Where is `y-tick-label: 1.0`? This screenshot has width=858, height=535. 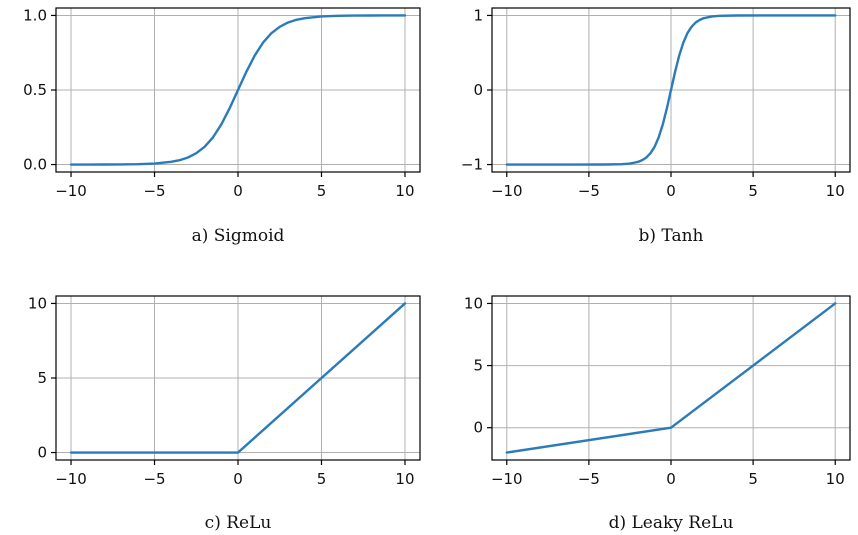
y-tick-label: 1.0 is located at coordinates (35, 15).